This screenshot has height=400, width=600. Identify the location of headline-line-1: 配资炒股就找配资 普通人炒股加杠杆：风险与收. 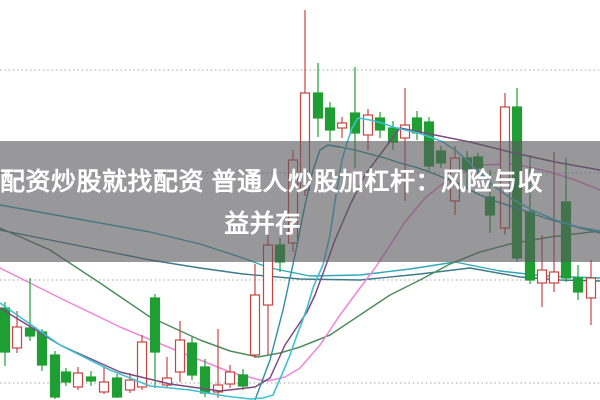
(271, 182).